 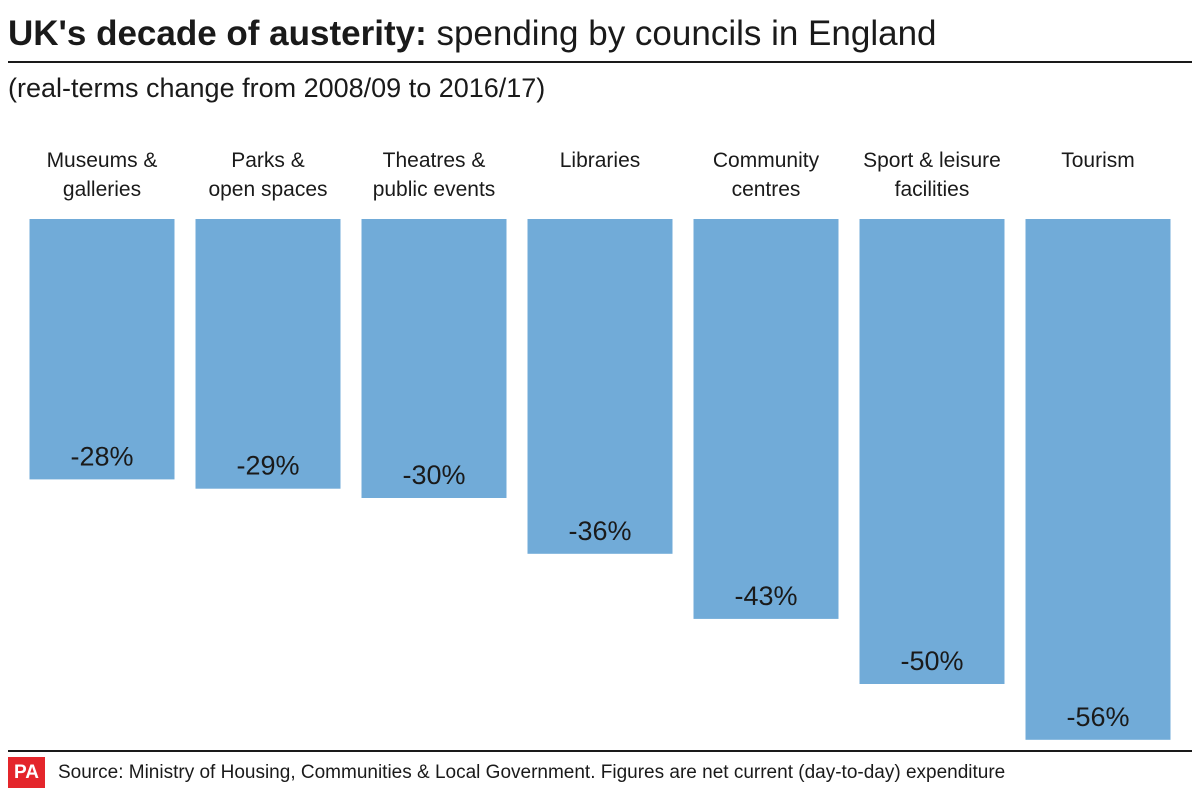 What do you see at coordinates (932, 160) in the screenshot?
I see `category-label-5-line-0: Sport & leisure` at bounding box center [932, 160].